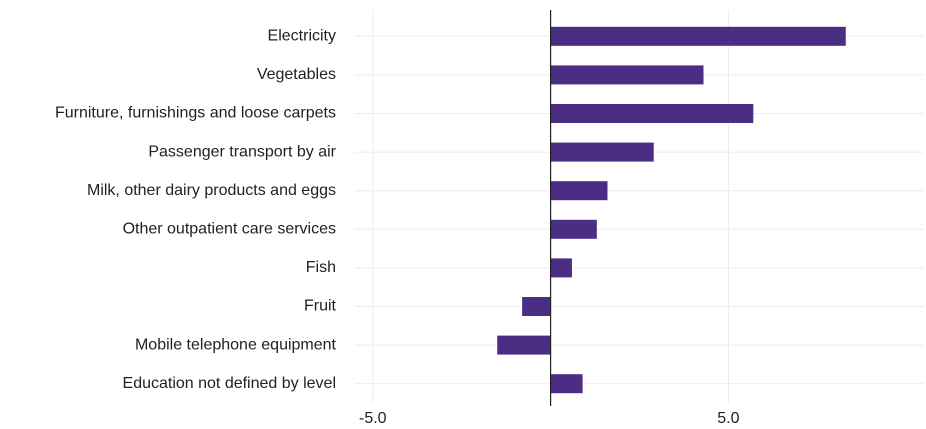 The image size is (926, 429). What do you see at coordinates (211, 190) in the screenshot?
I see `y-tick-label: Milk, other dairy products and eggs` at bounding box center [211, 190].